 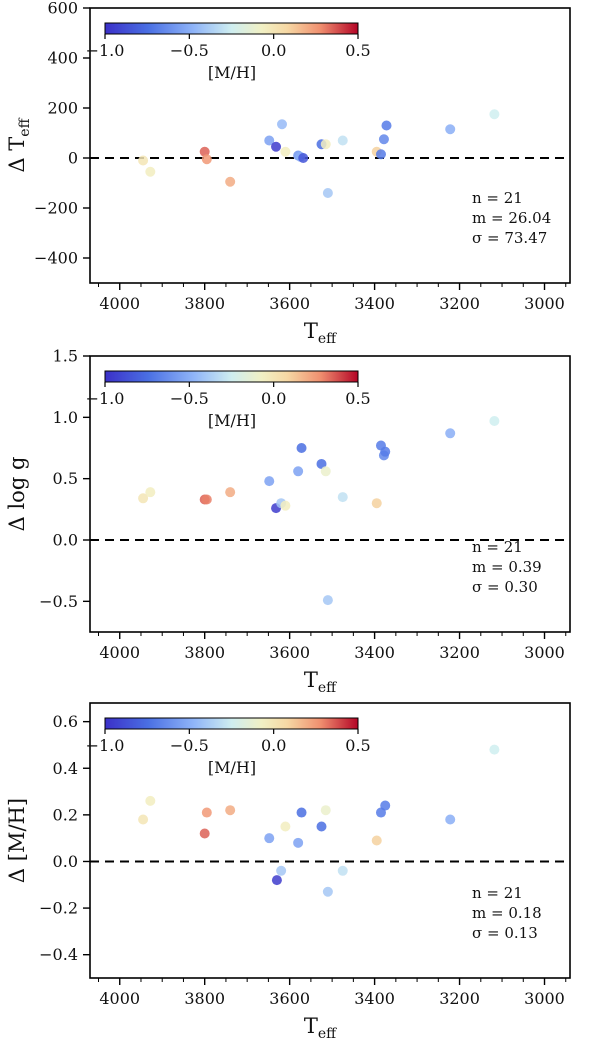 I want to click on x-tick-label: 3000, so click(x=544, y=652).